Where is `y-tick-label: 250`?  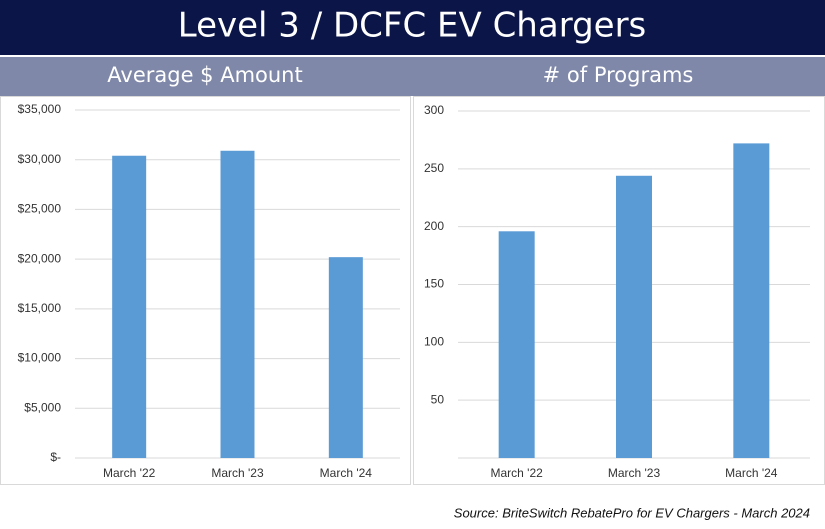
y-tick-label: 250 is located at coordinates (434, 168).